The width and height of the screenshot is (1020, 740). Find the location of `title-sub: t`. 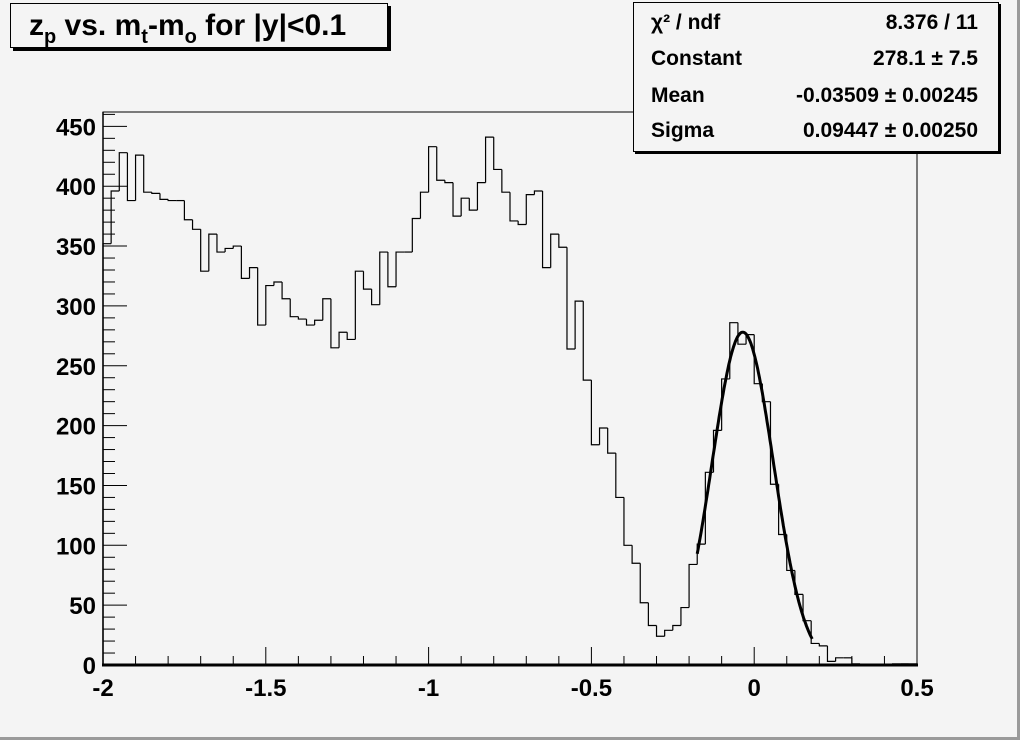

title-sub: t is located at coordinates (144, 37).